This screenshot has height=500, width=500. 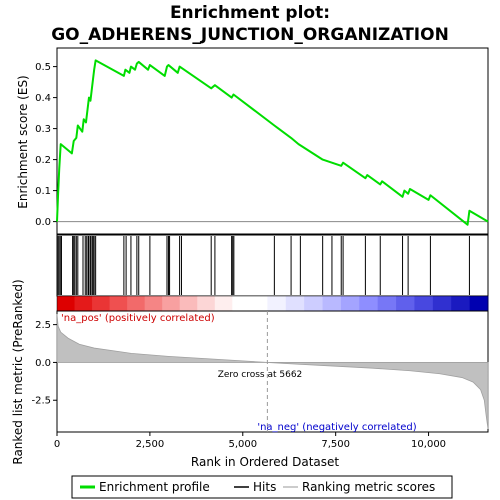 I want to click on legend-ranking-metric: Ranking metric scores, so click(x=368, y=487).